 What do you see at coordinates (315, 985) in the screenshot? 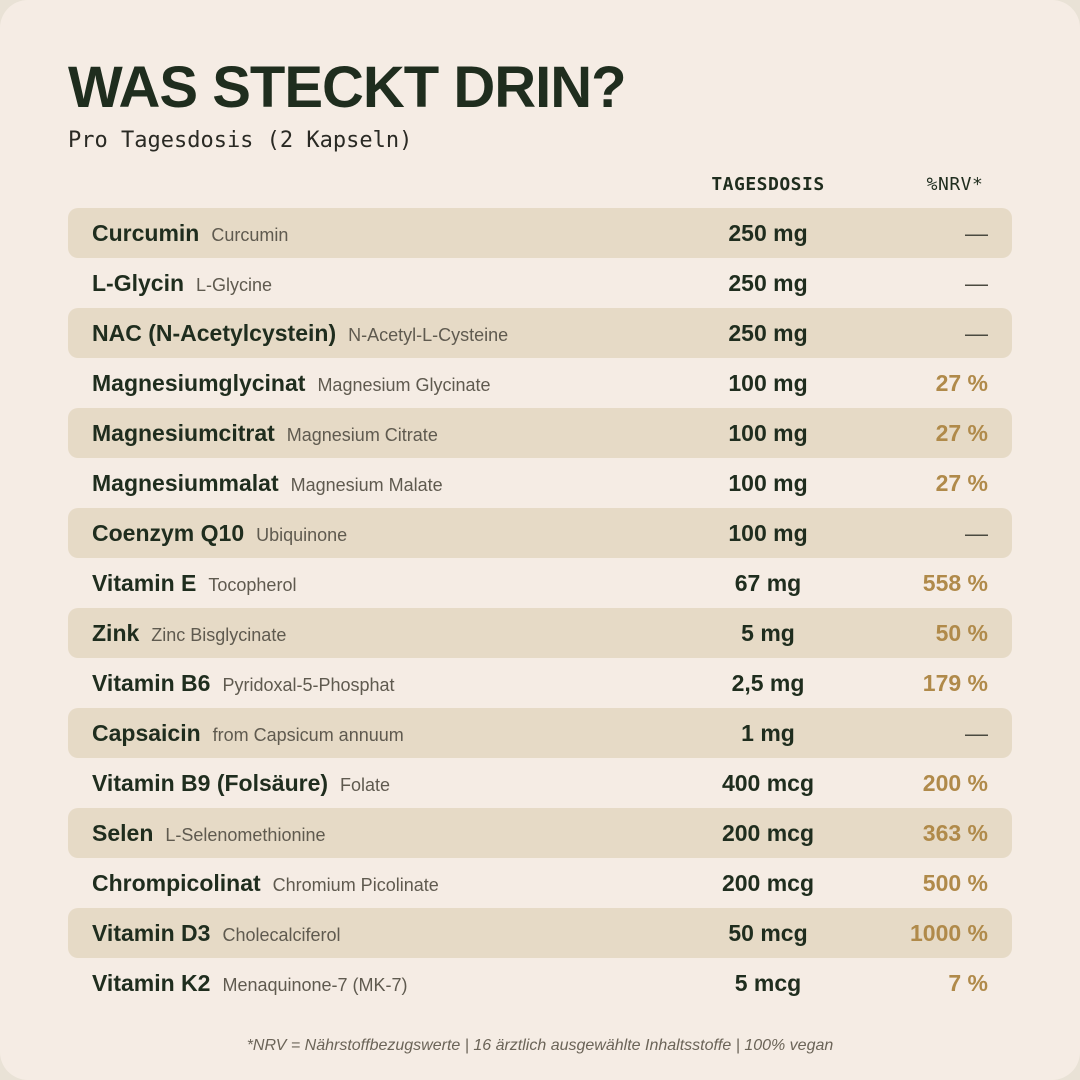
I see `ingredient-name-en: Menaquinone-7 (MK-7)` at bounding box center [315, 985].